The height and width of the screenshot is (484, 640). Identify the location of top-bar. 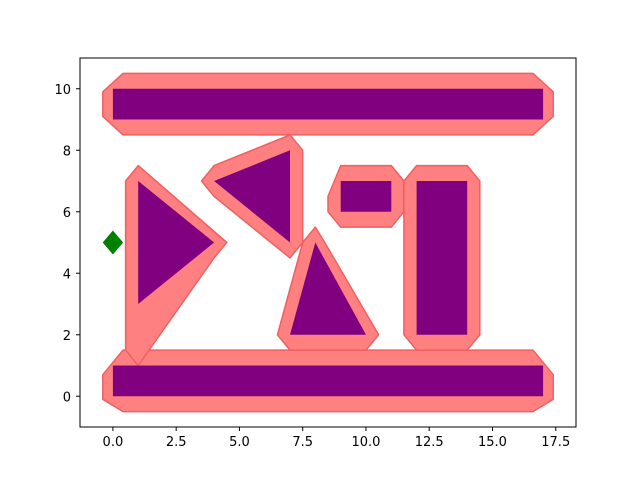
(328, 104).